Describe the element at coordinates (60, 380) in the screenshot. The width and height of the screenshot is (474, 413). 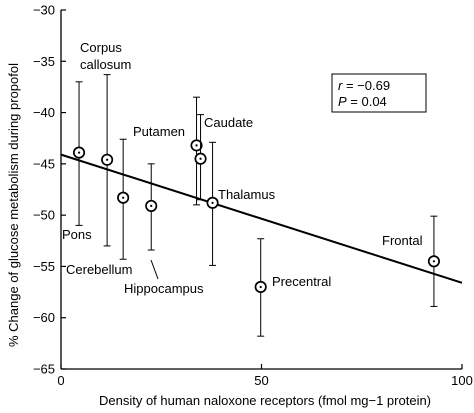
I see `x-tick-label: 0` at that location.